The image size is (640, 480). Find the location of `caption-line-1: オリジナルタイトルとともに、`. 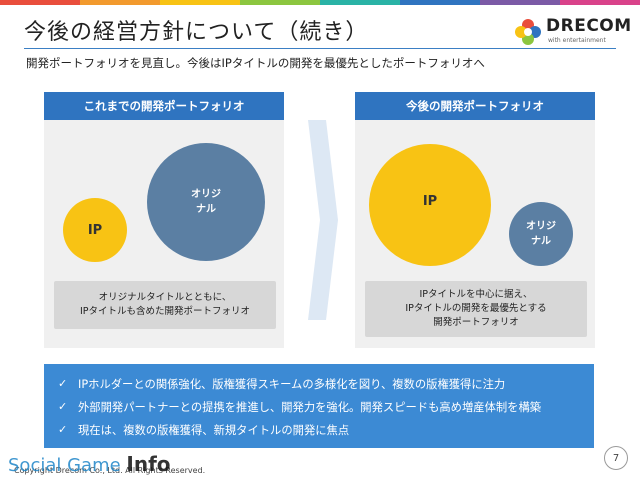

caption-line-1: オリジナルタイトルとともに、 is located at coordinates (165, 297).